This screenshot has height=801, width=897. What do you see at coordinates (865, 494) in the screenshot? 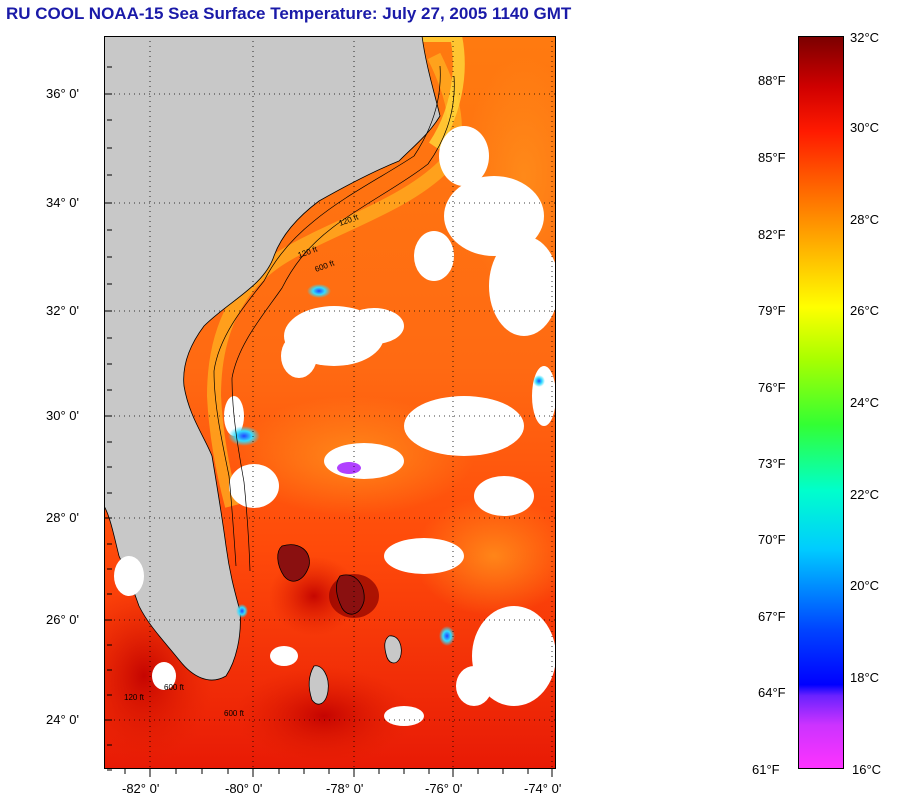
I see `colorbar-celsius-label: 22°C` at bounding box center [865, 494].